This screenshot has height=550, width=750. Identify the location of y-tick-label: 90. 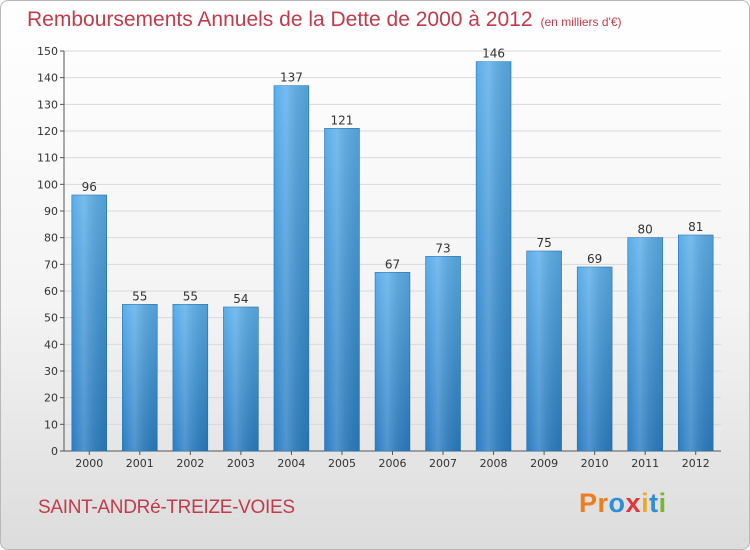
(51, 211).